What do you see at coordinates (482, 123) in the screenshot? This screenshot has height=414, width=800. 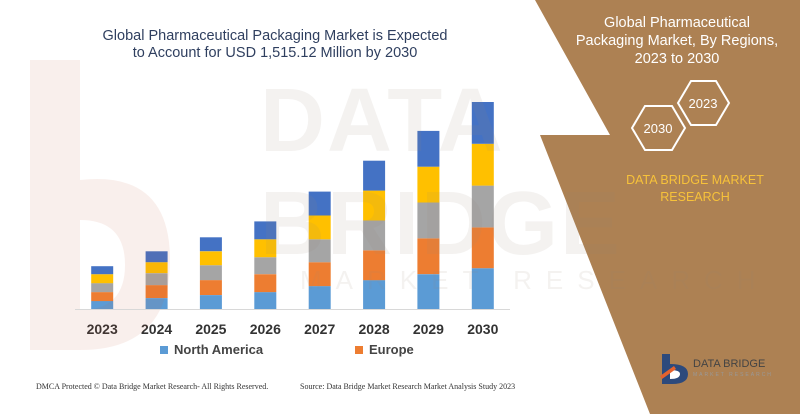 I see `bar-segment-2030-s4` at bounding box center [482, 123].